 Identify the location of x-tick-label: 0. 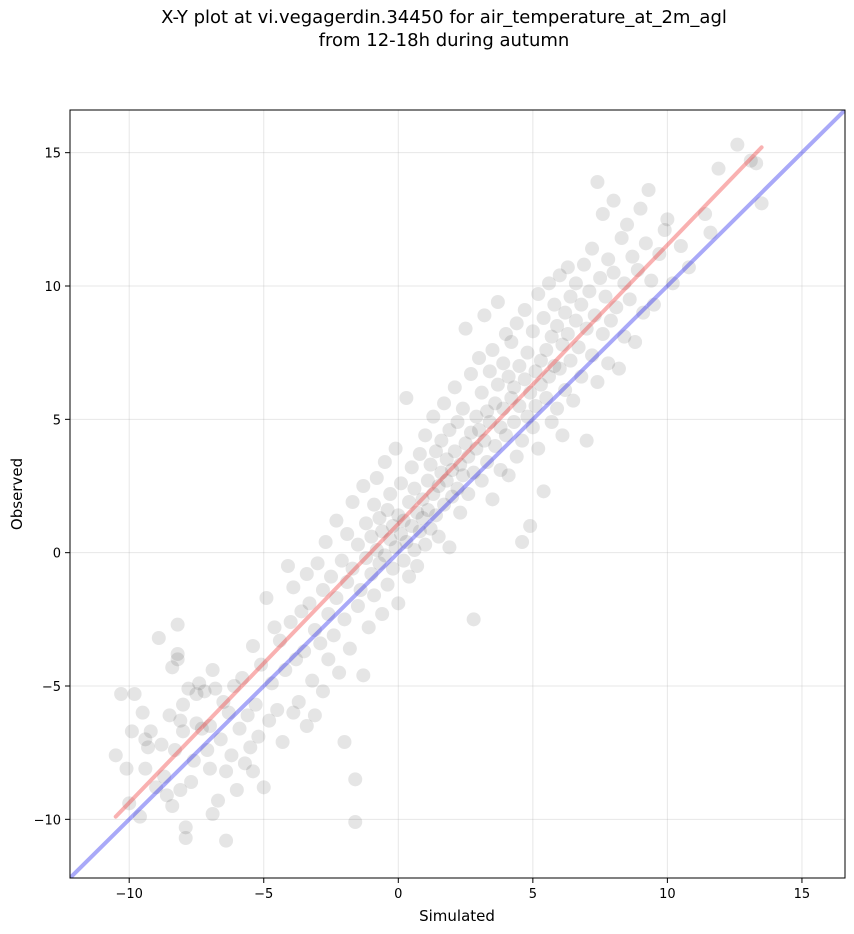
(398, 894).